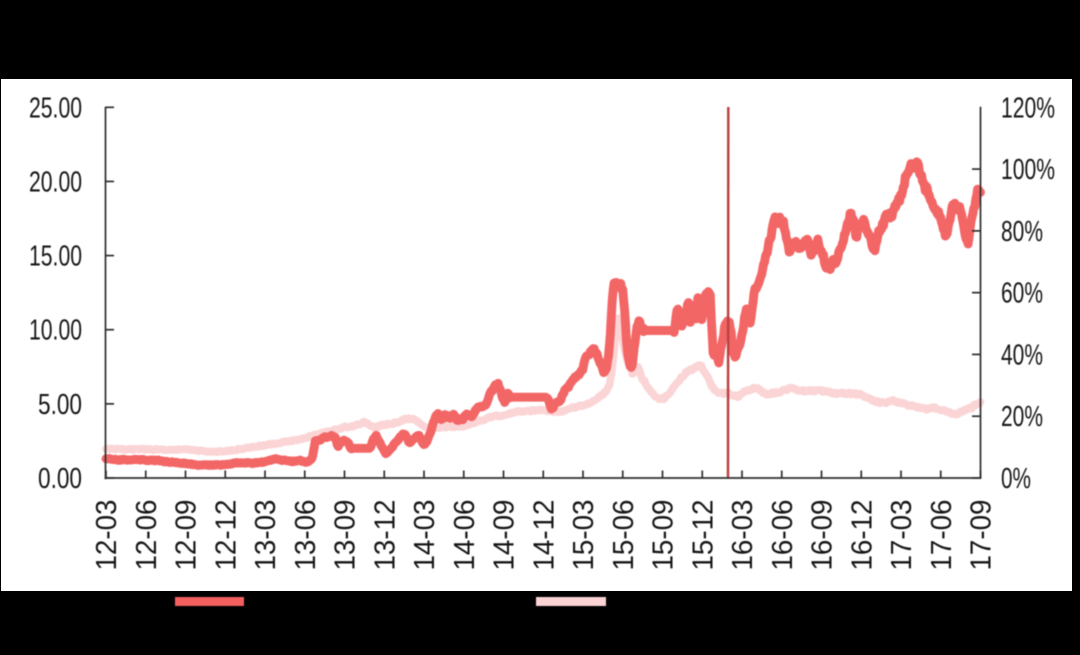 This screenshot has height=655, width=1080. I want to click on svg-text: 25.00, so click(55, 108).